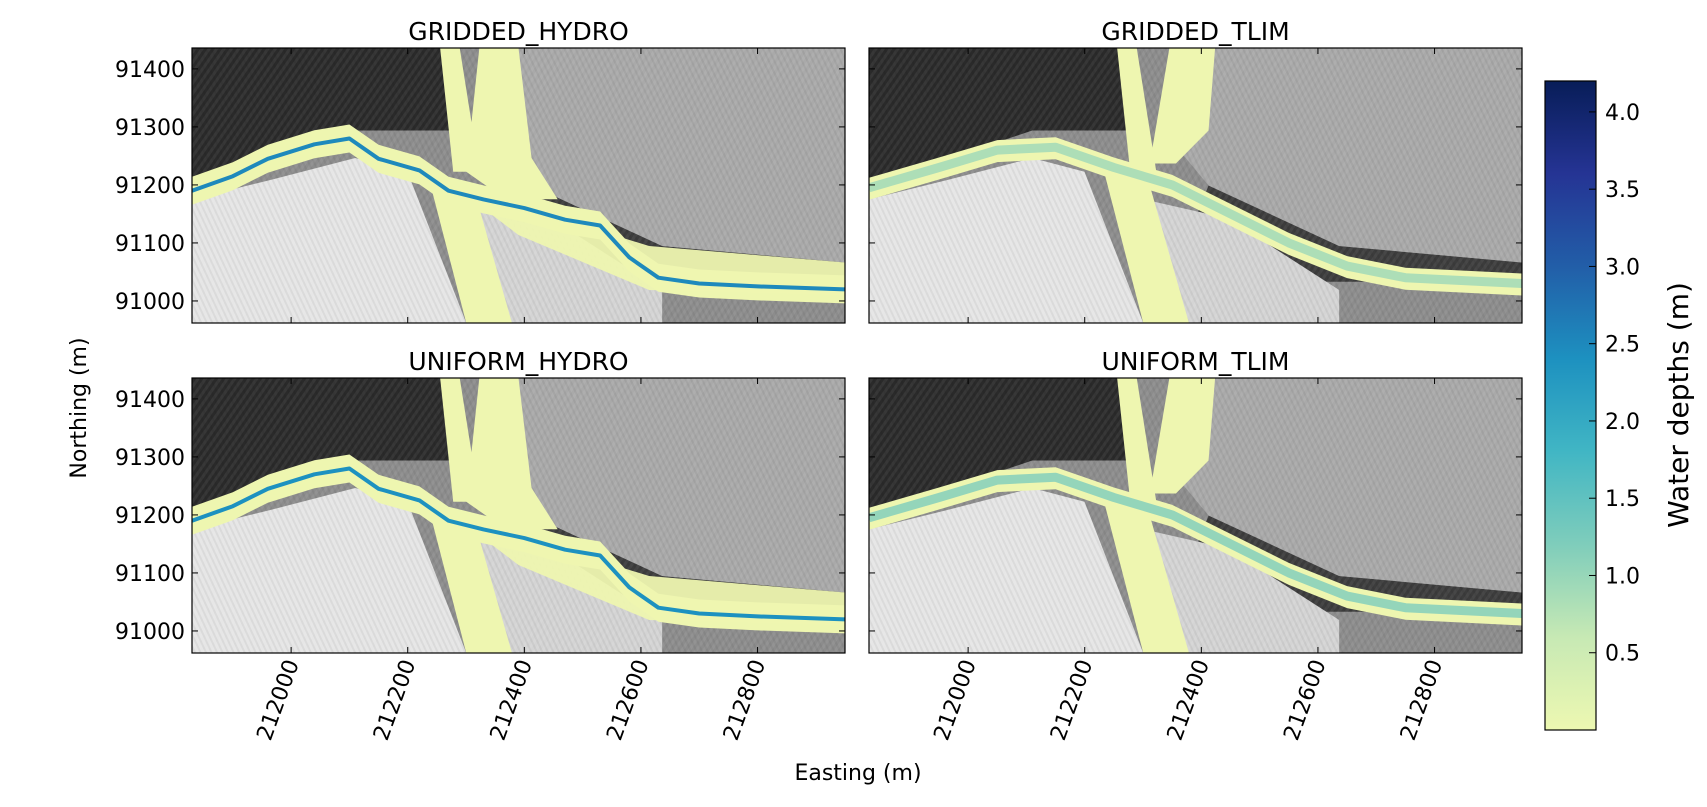  What do you see at coordinates (1622, 576) in the screenshot?
I see `colorbar-tick-label: 1.0` at bounding box center [1622, 576].